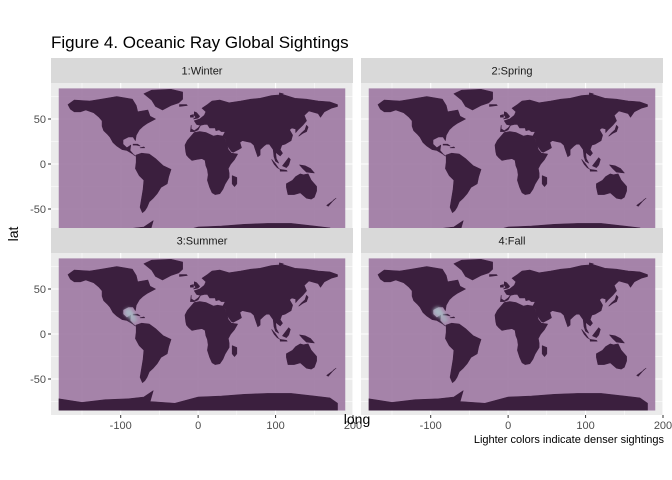 The width and height of the screenshot is (672, 480). Describe the element at coordinates (569, 440) in the screenshot. I see `caption: Lighter colors indicate denser sightings` at that location.